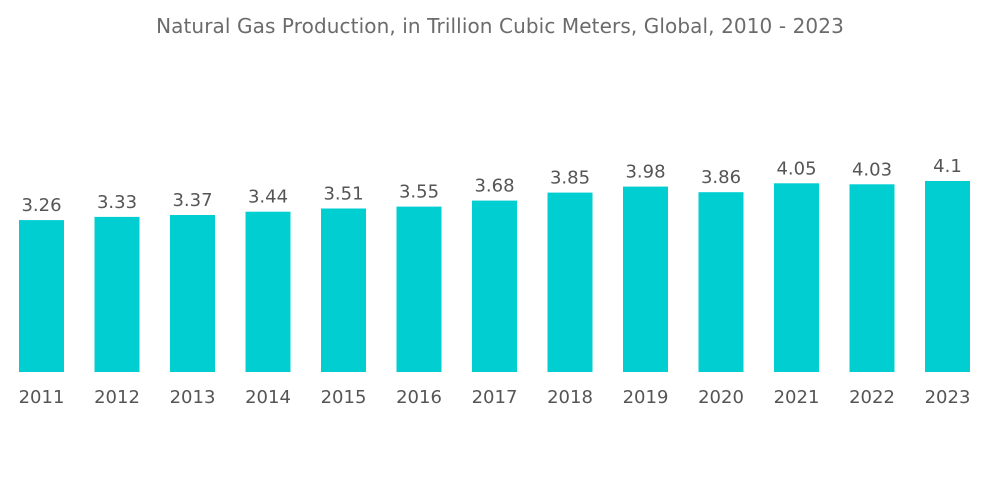 The image size is (1000, 504). Describe the element at coordinates (872, 169) in the screenshot. I see `value-label-2022: 4.03` at that location.